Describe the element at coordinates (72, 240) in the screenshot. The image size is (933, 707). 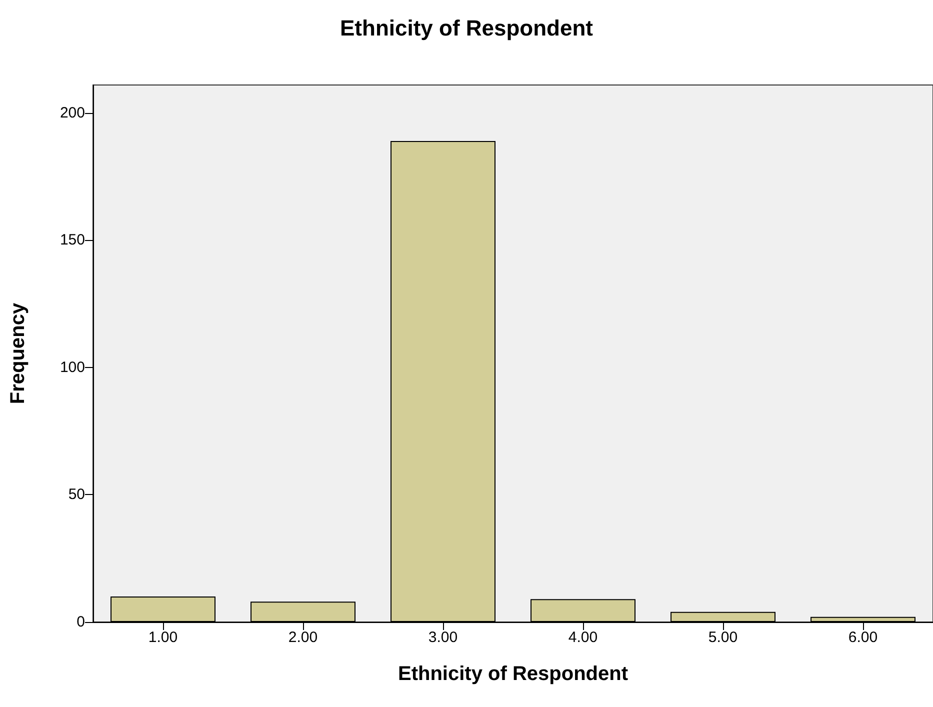
I see `y-tick-label: 150` at that location.